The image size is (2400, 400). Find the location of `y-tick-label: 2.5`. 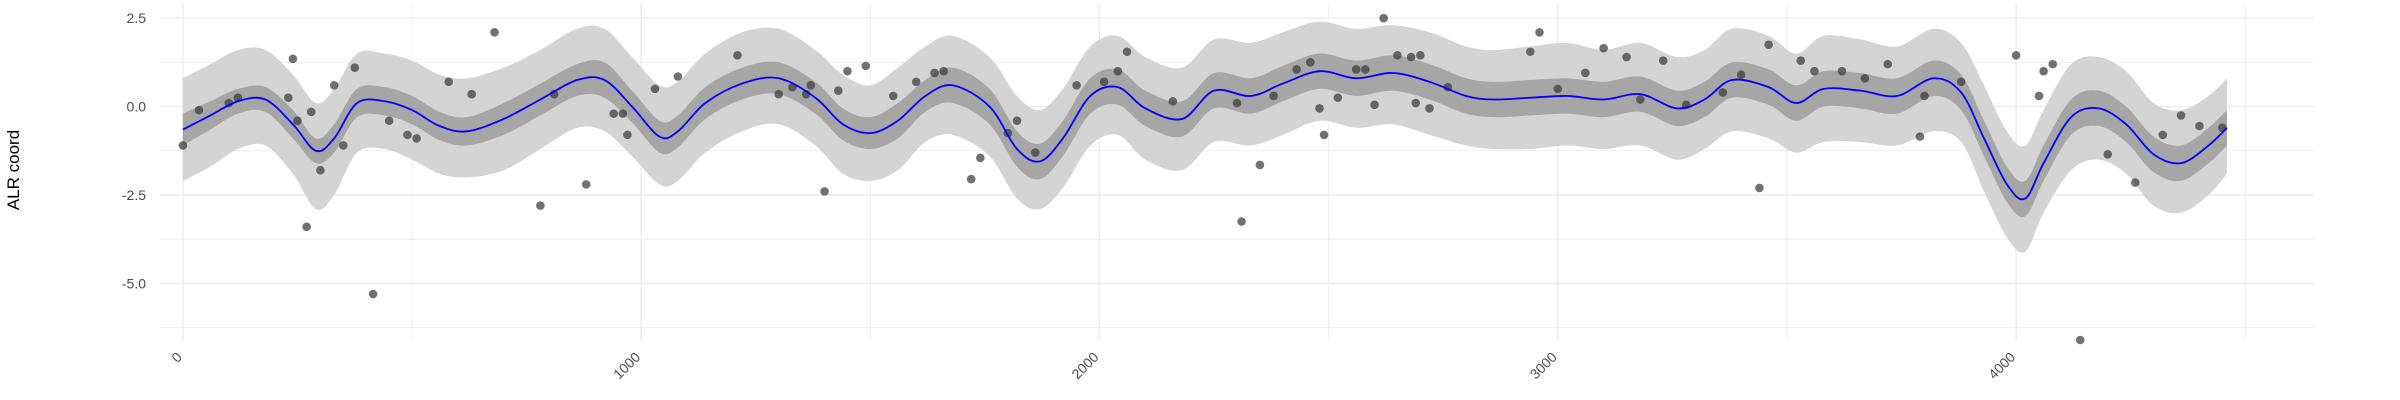

y-tick-label: 2.5 is located at coordinates (137, 18).